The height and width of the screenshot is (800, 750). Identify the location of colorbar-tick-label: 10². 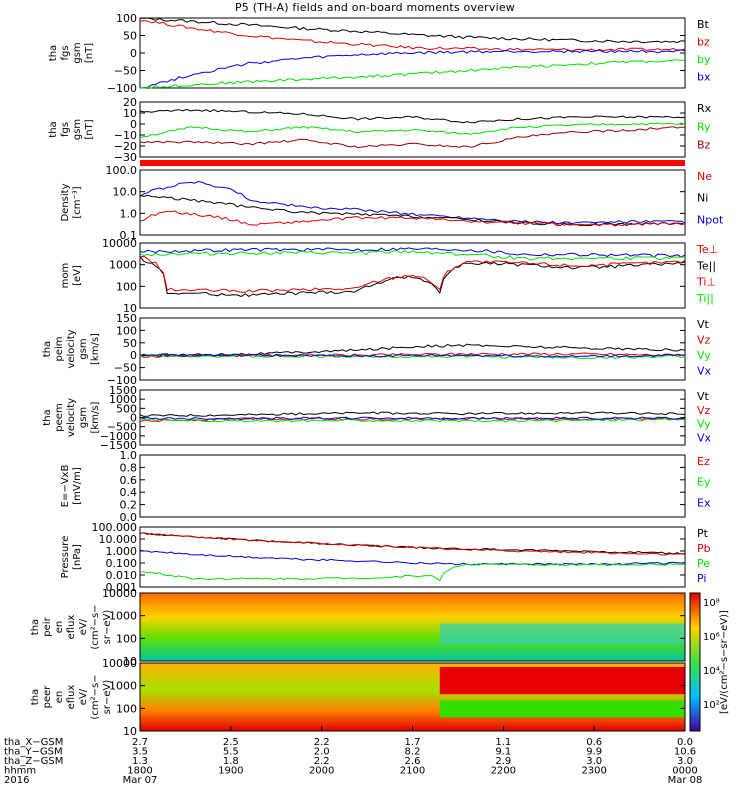
(711, 705).